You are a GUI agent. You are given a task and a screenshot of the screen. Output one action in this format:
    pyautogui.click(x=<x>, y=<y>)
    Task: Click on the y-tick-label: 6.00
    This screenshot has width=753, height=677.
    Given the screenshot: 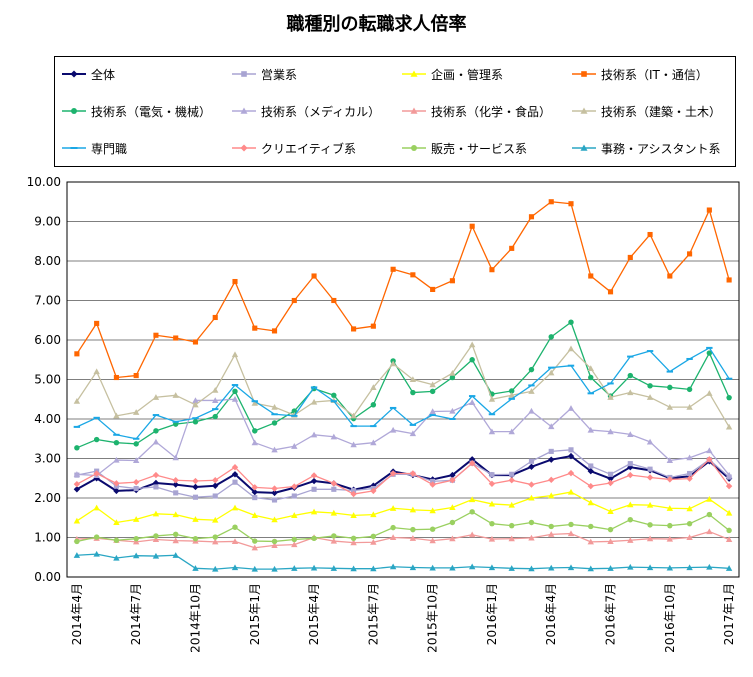 What is the action you would take?
    pyautogui.click(x=47, y=340)
    